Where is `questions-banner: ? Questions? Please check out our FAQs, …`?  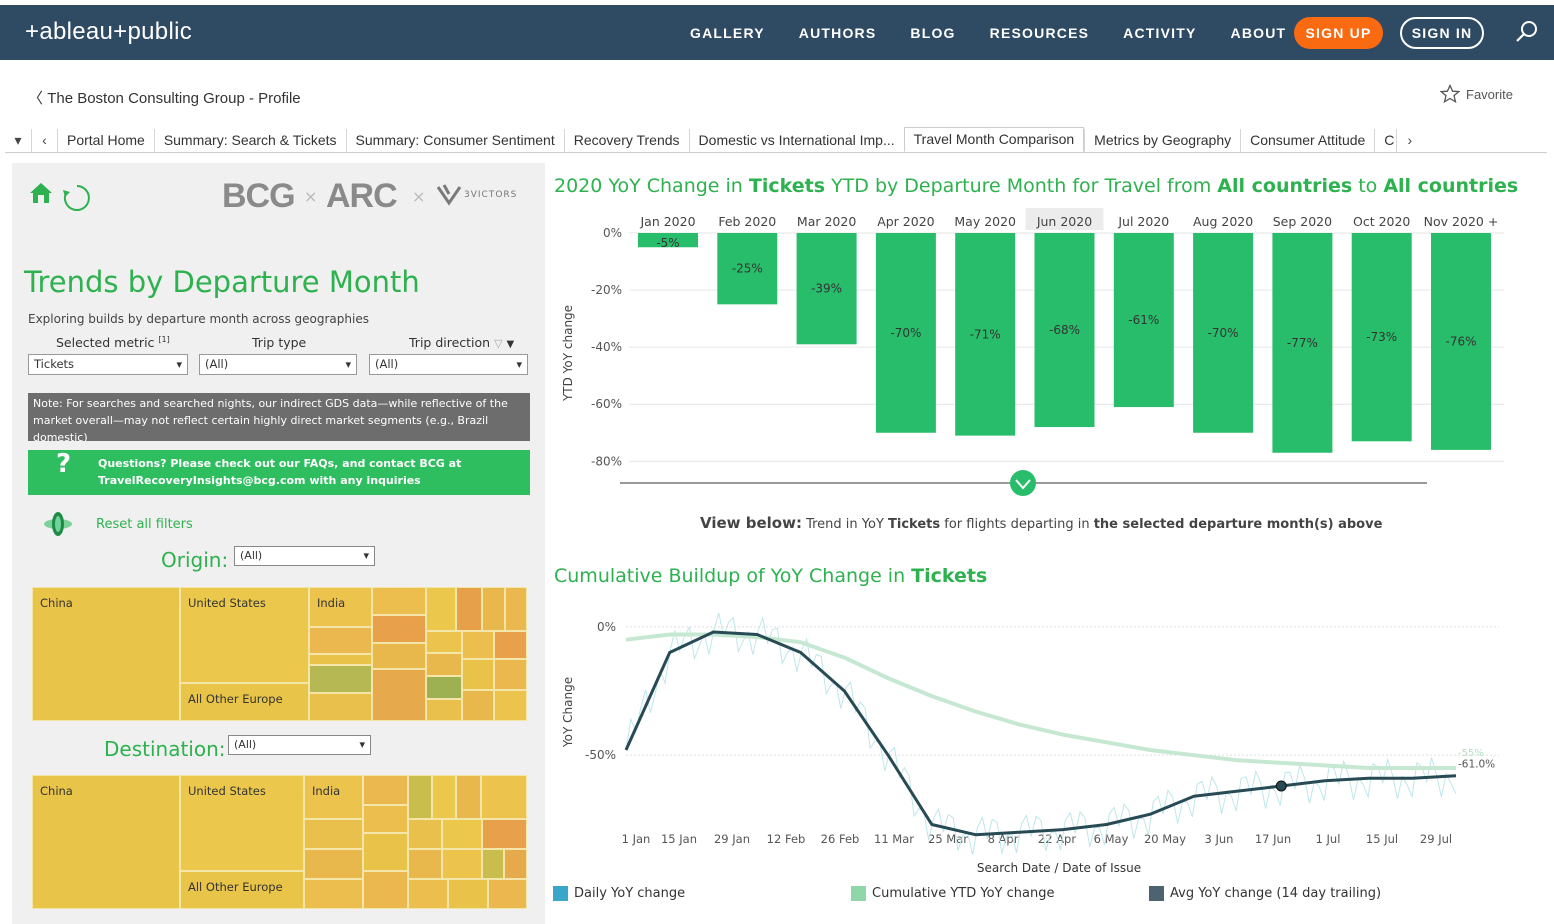
questions-banner: ? Questions? Please check out our FAQs, … is located at coordinates (279, 472).